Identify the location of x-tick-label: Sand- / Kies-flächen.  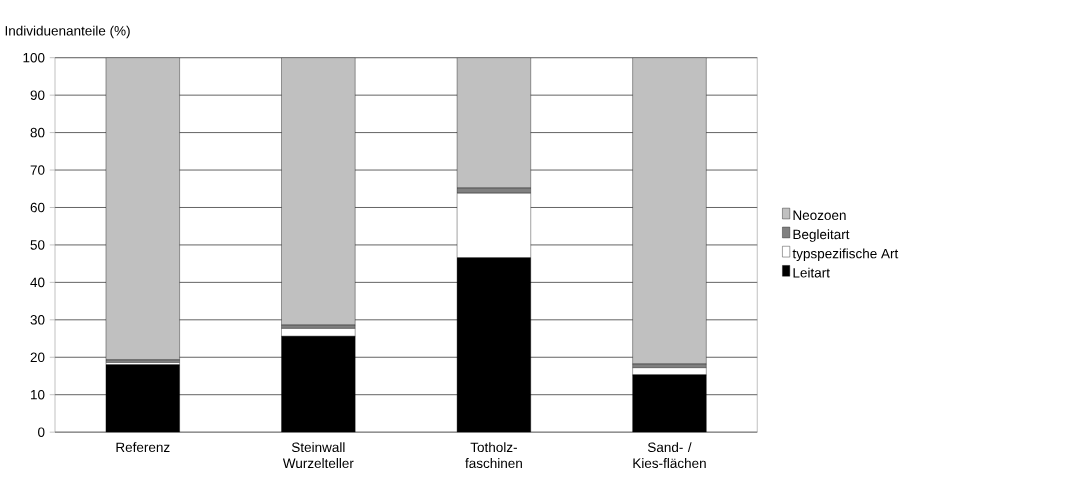
(669, 455).